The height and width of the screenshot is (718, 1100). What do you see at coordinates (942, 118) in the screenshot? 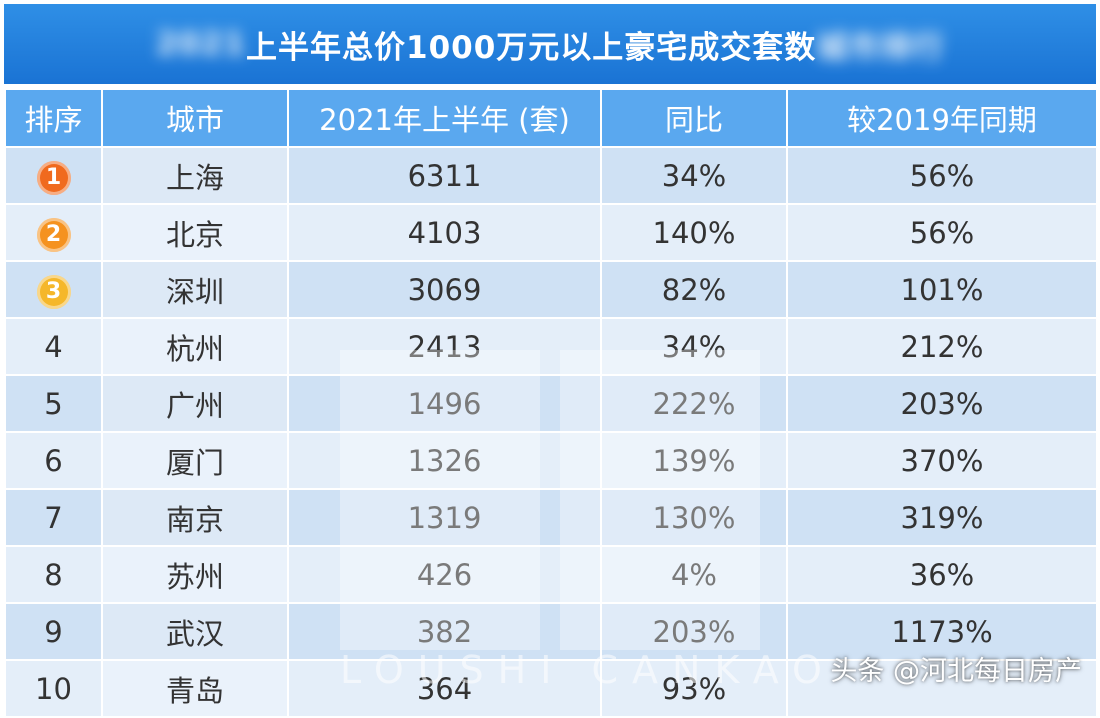
I see `header-vs2019: 较2019年同期` at bounding box center [942, 118].